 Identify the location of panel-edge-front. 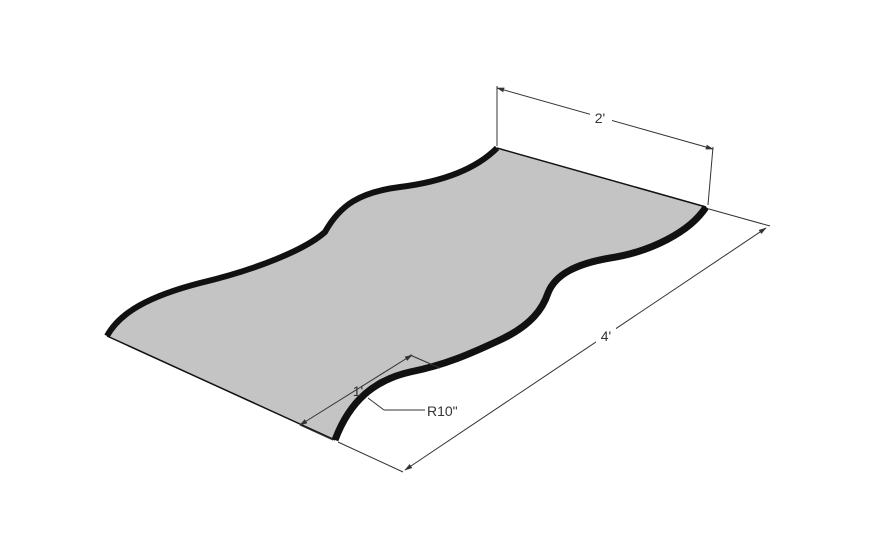
(221, 388).